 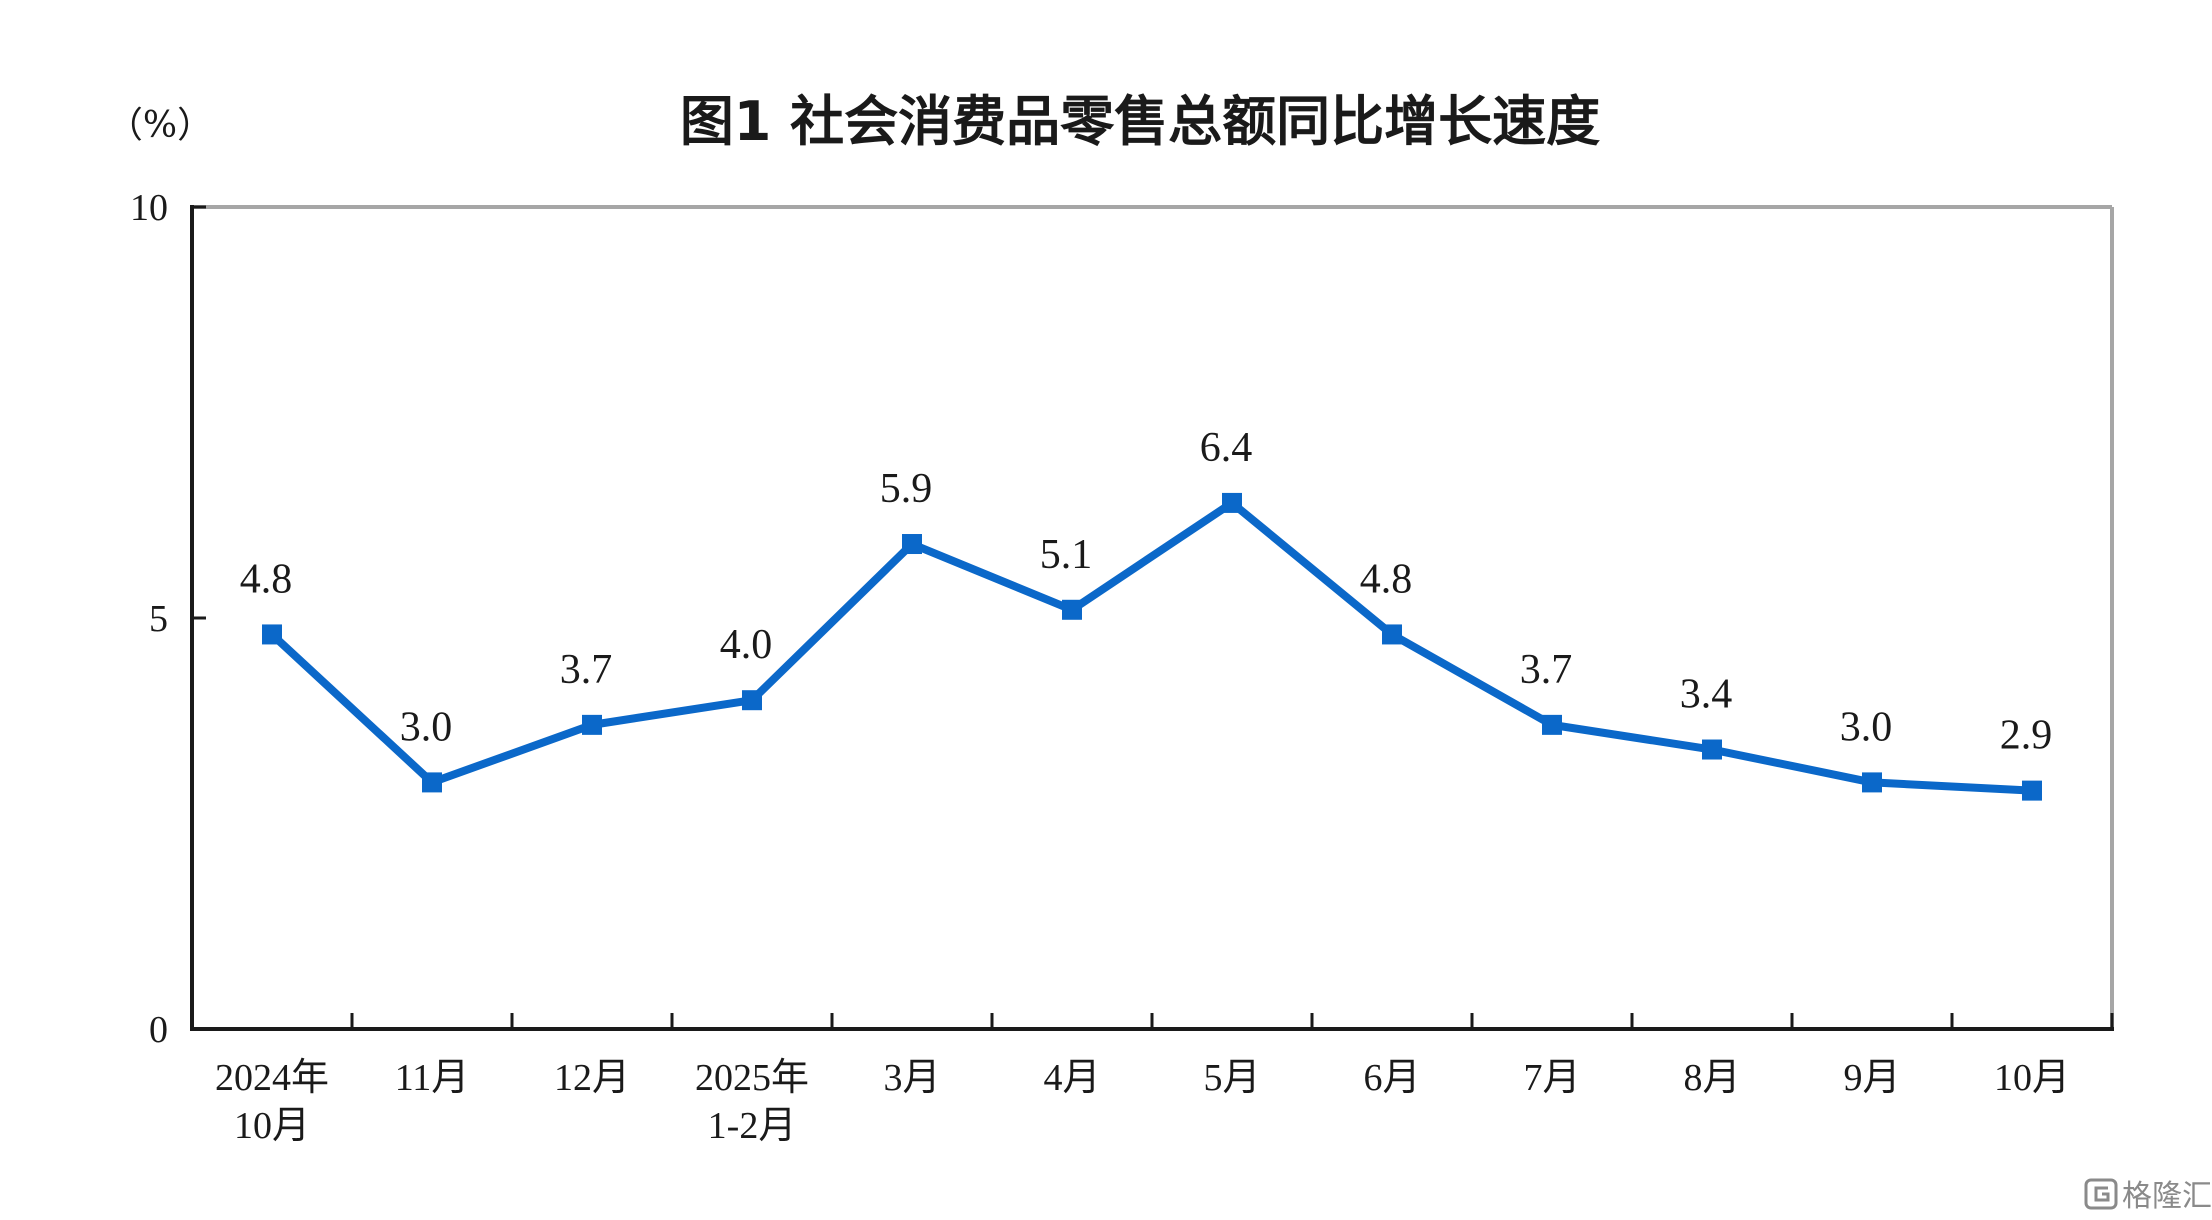 I want to click on data-label: 3.4, so click(x=1706, y=695).